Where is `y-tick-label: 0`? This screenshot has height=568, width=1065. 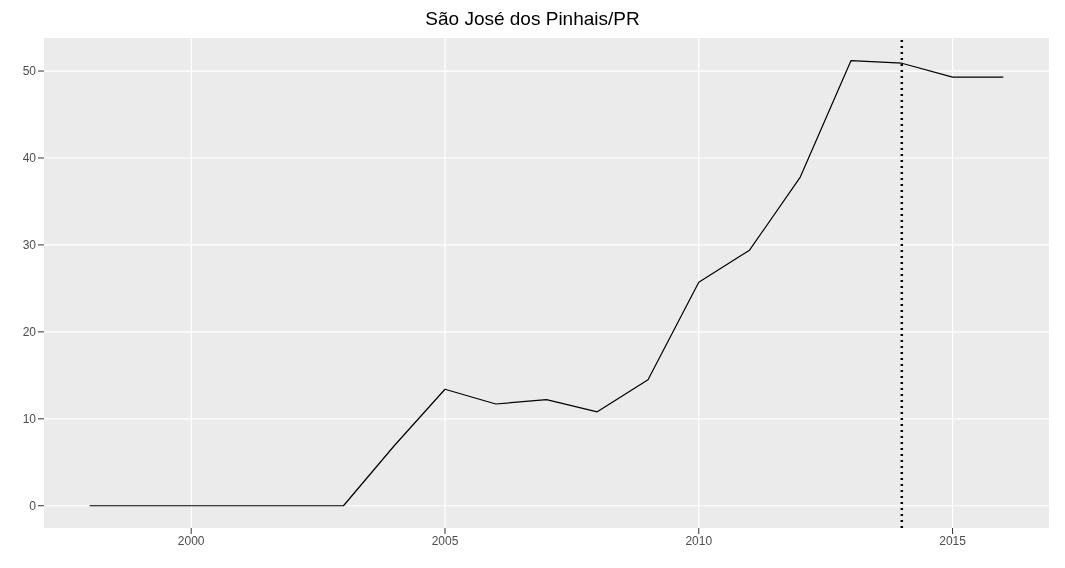 y-tick-label: 0 is located at coordinates (33, 506).